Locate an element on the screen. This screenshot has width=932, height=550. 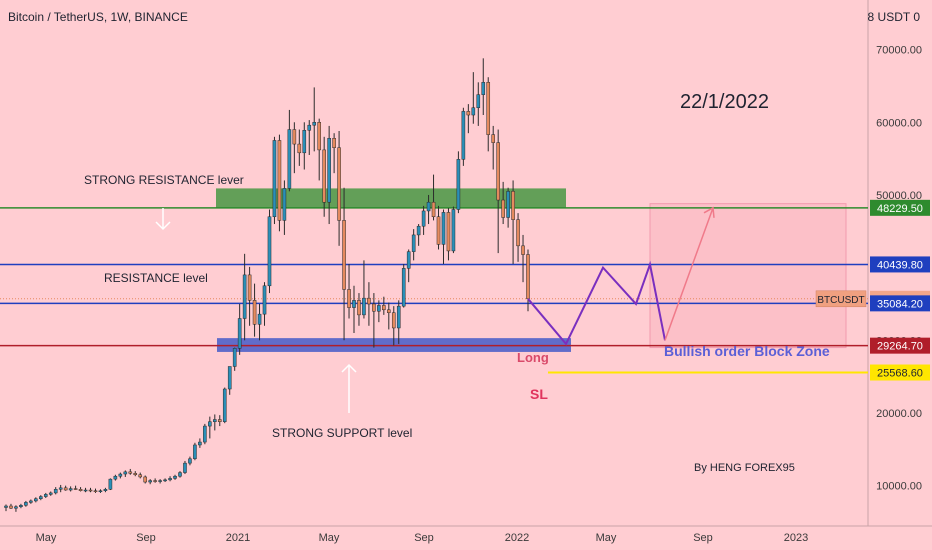
strong-support-label: STRONG SUPPORT level is located at coordinates (342, 433).